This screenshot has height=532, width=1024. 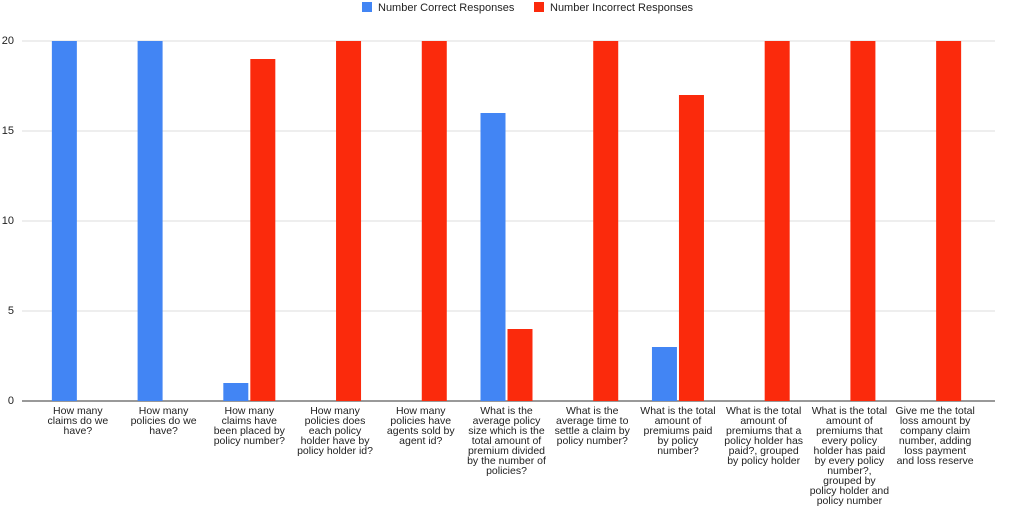 What do you see at coordinates (622, 8) in the screenshot?
I see `legend-label: Number Incorrect Responses` at bounding box center [622, 8].